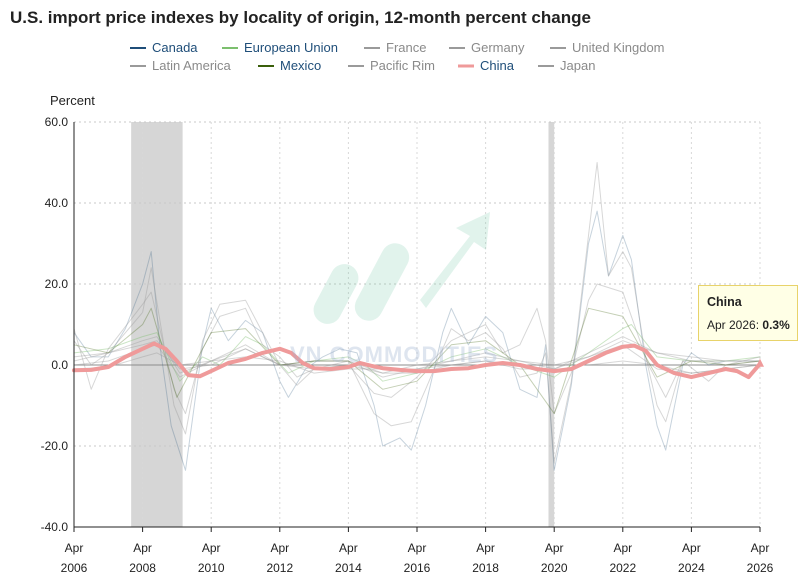 Image resolution: width=800 pixels, height=582 pixels. Describe the element at coordinates (776, 325) in the screenshot. I see `tooltip-value: 0.3%` at that location.